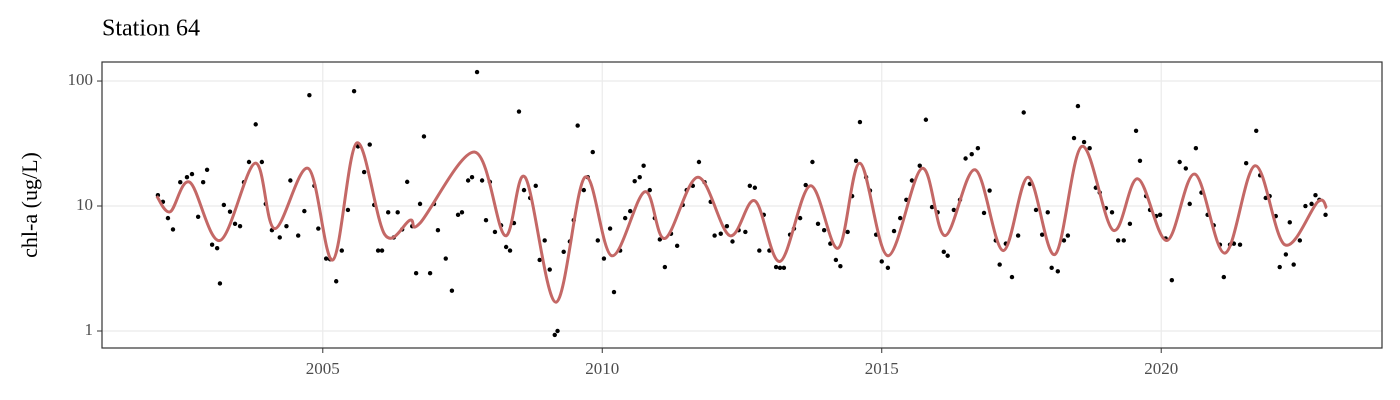  What do you see at coordinates (84, 204) in the screenshot?
I see `y-tick-label: 10` at bounding box center [84, 204].